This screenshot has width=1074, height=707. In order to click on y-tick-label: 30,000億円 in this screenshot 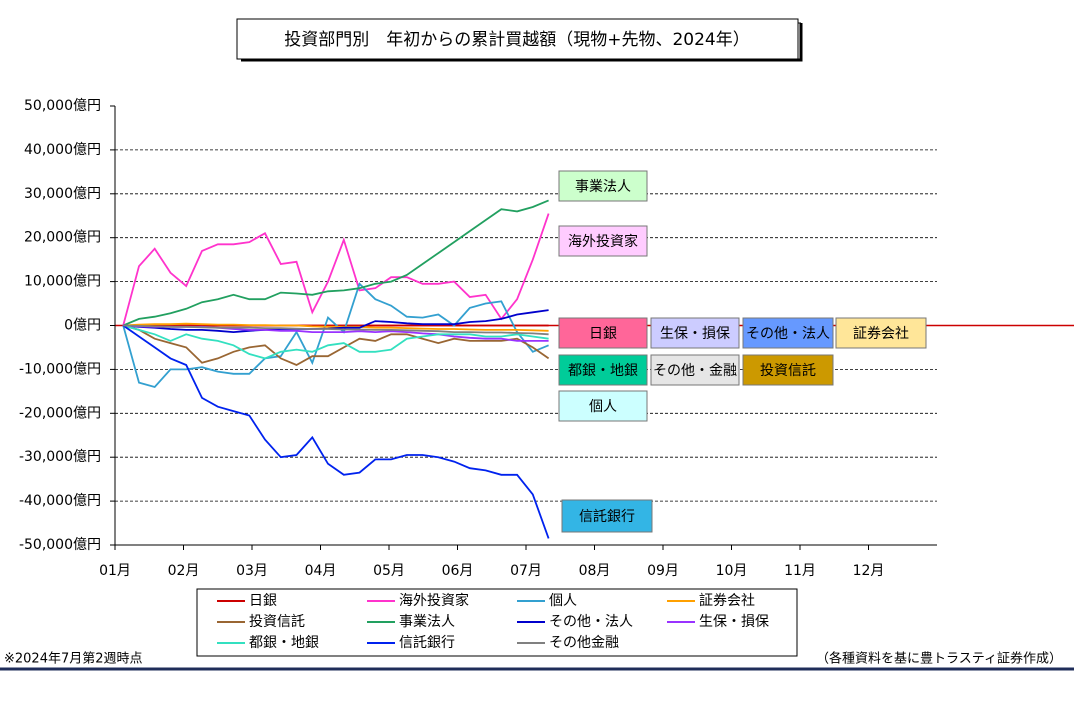, I will do `click(62, 194)`.